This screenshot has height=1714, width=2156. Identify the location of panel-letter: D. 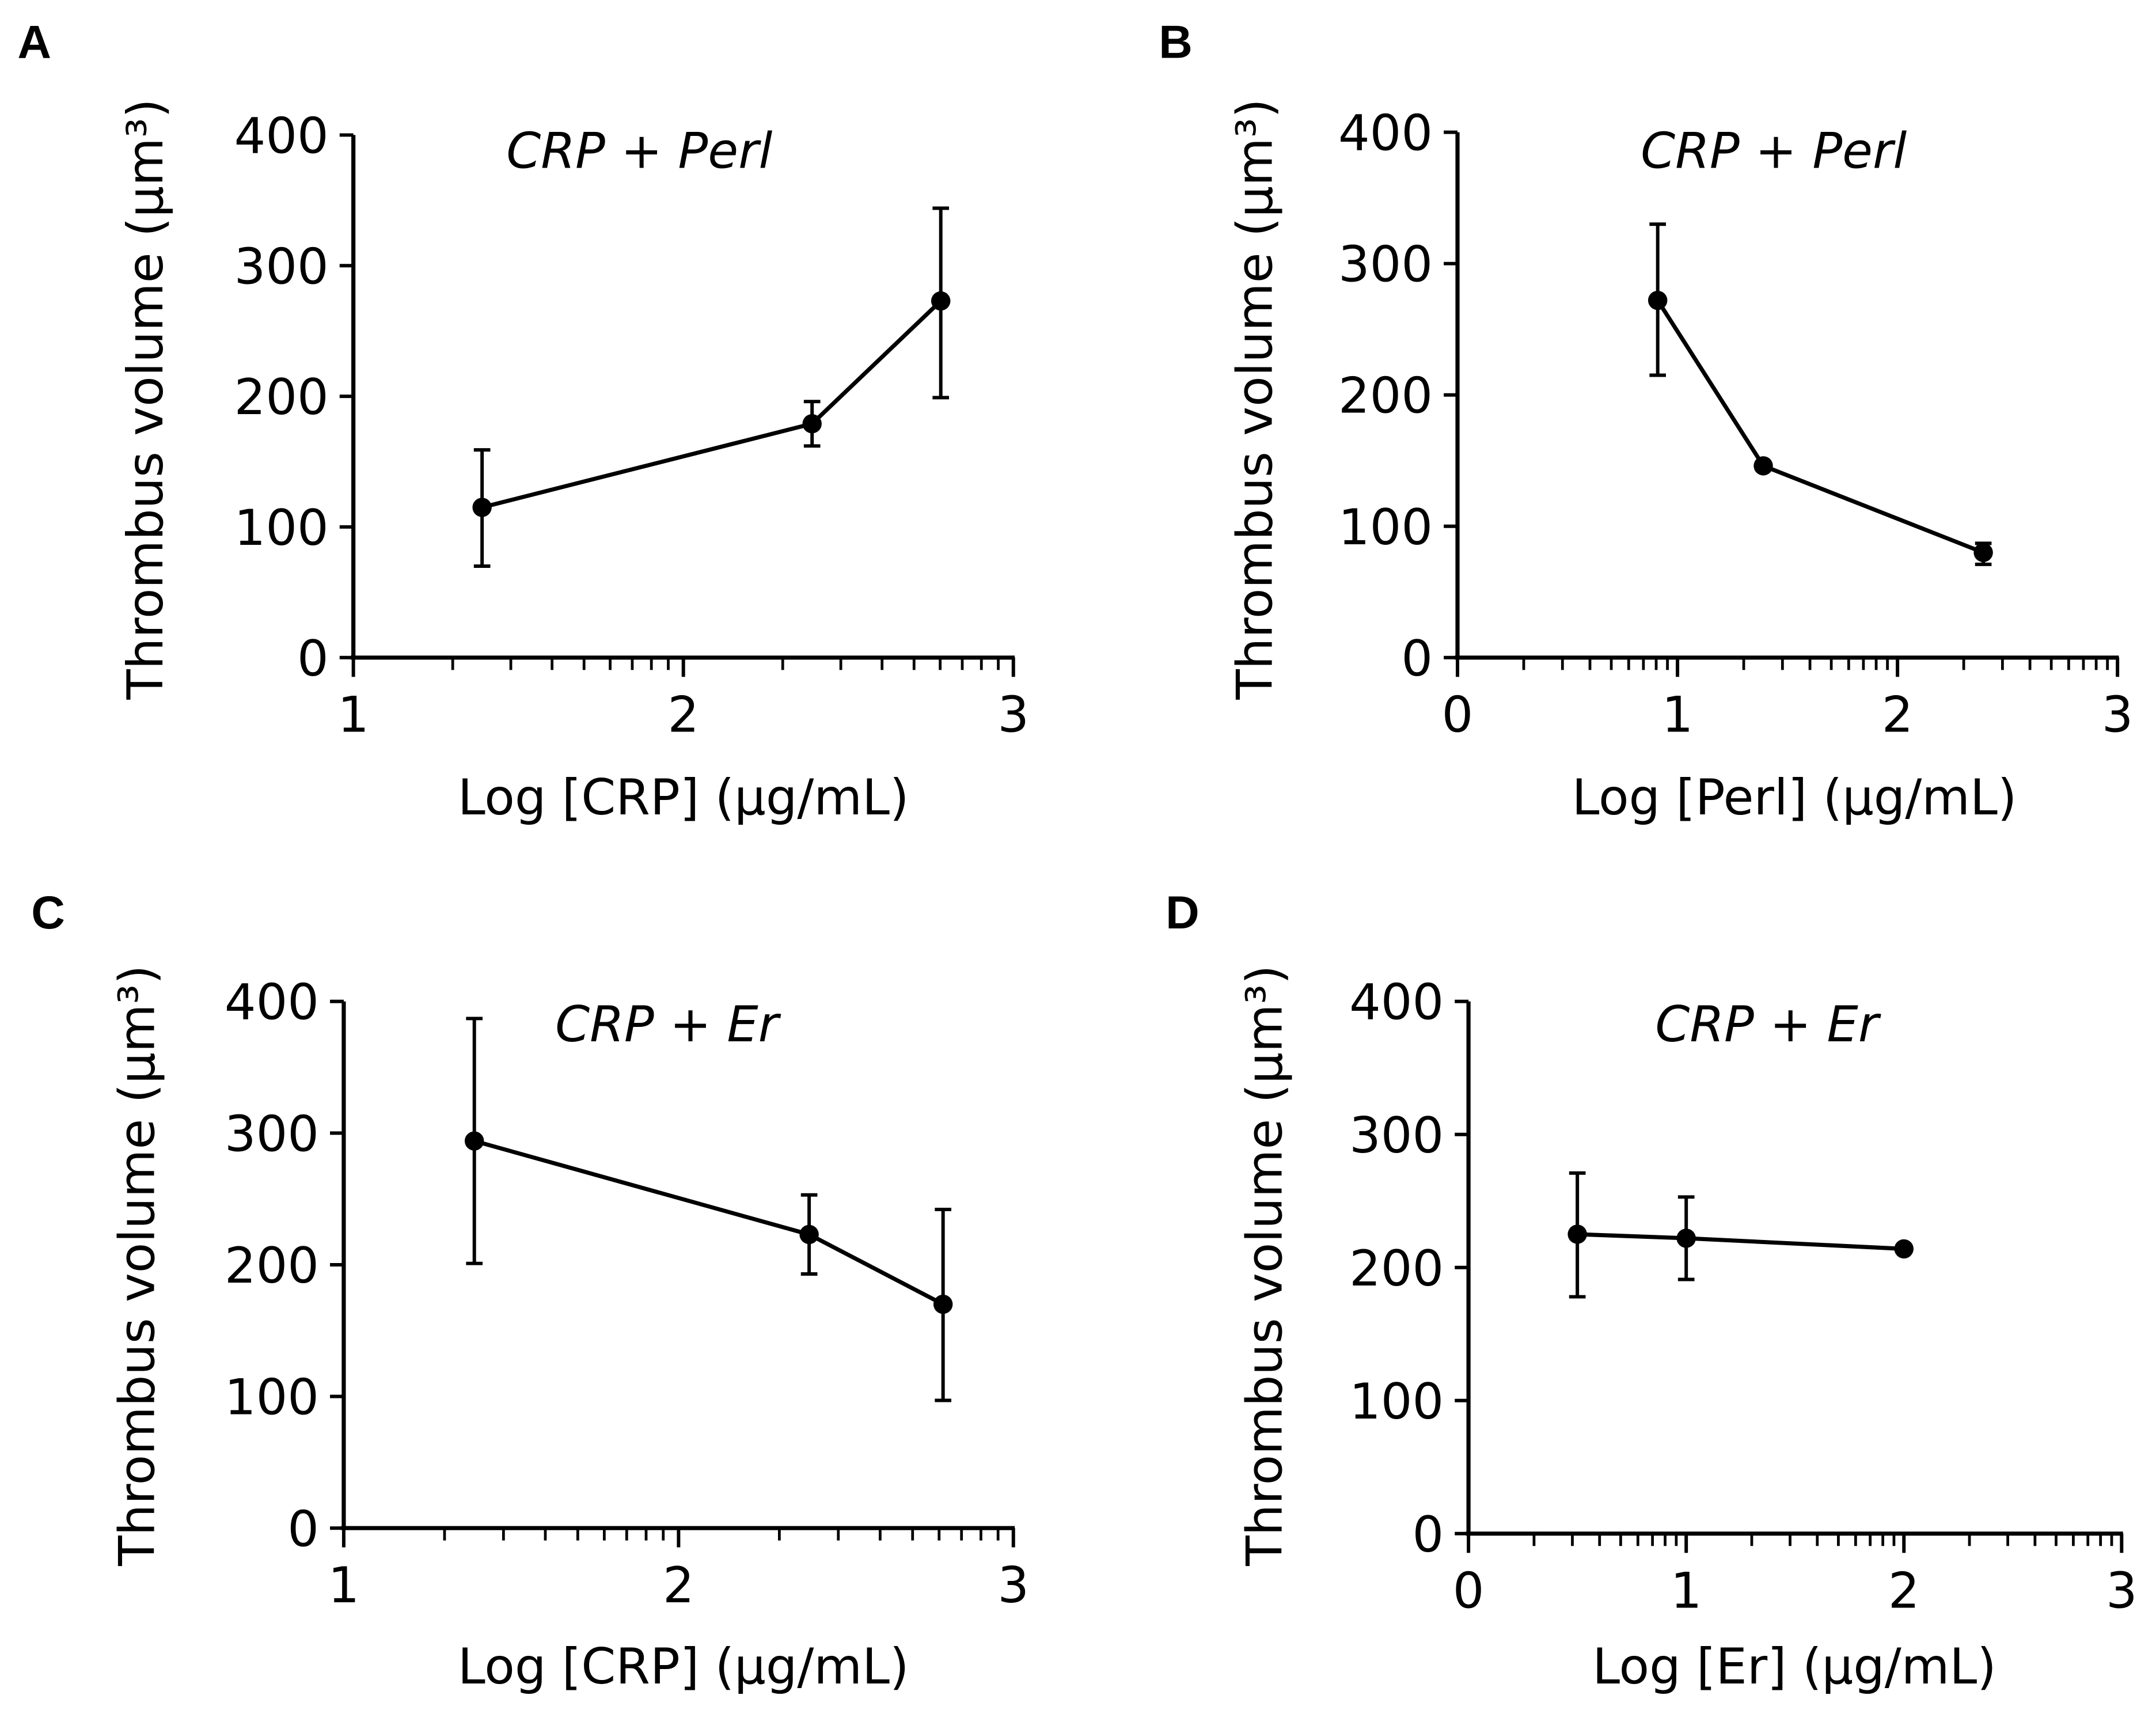
(1183, 913).